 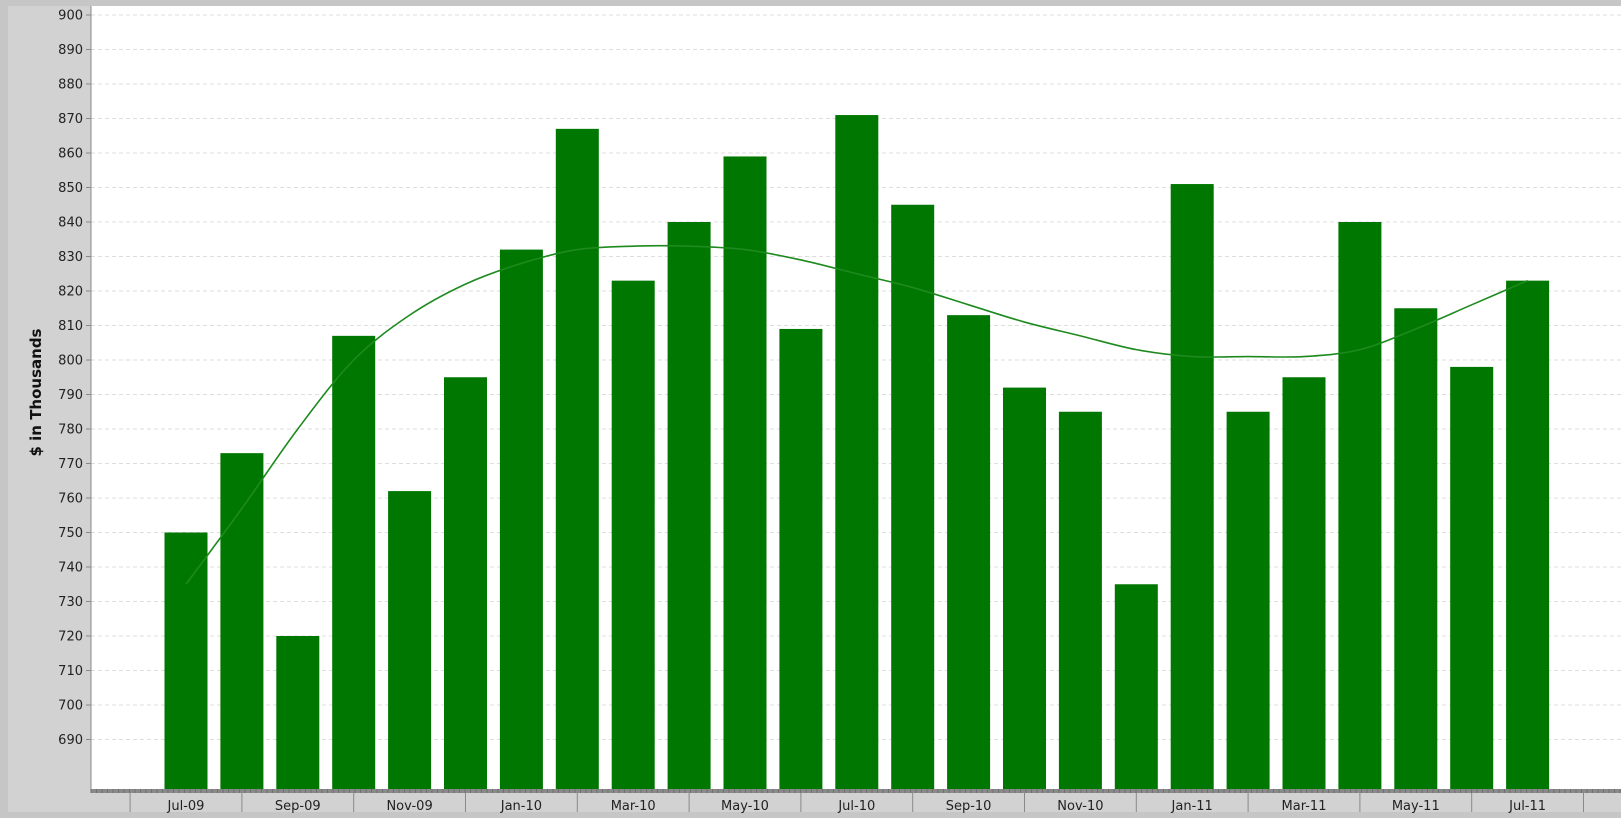 I want to click on y-tick-label: 740, so click(x=70, y=568).